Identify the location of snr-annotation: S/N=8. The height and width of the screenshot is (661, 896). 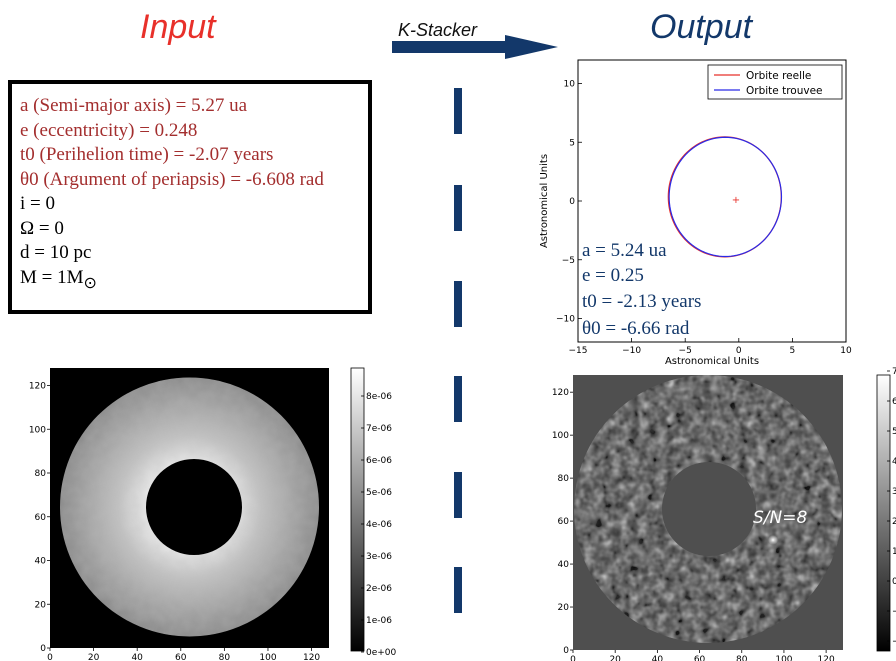
(780, 518).